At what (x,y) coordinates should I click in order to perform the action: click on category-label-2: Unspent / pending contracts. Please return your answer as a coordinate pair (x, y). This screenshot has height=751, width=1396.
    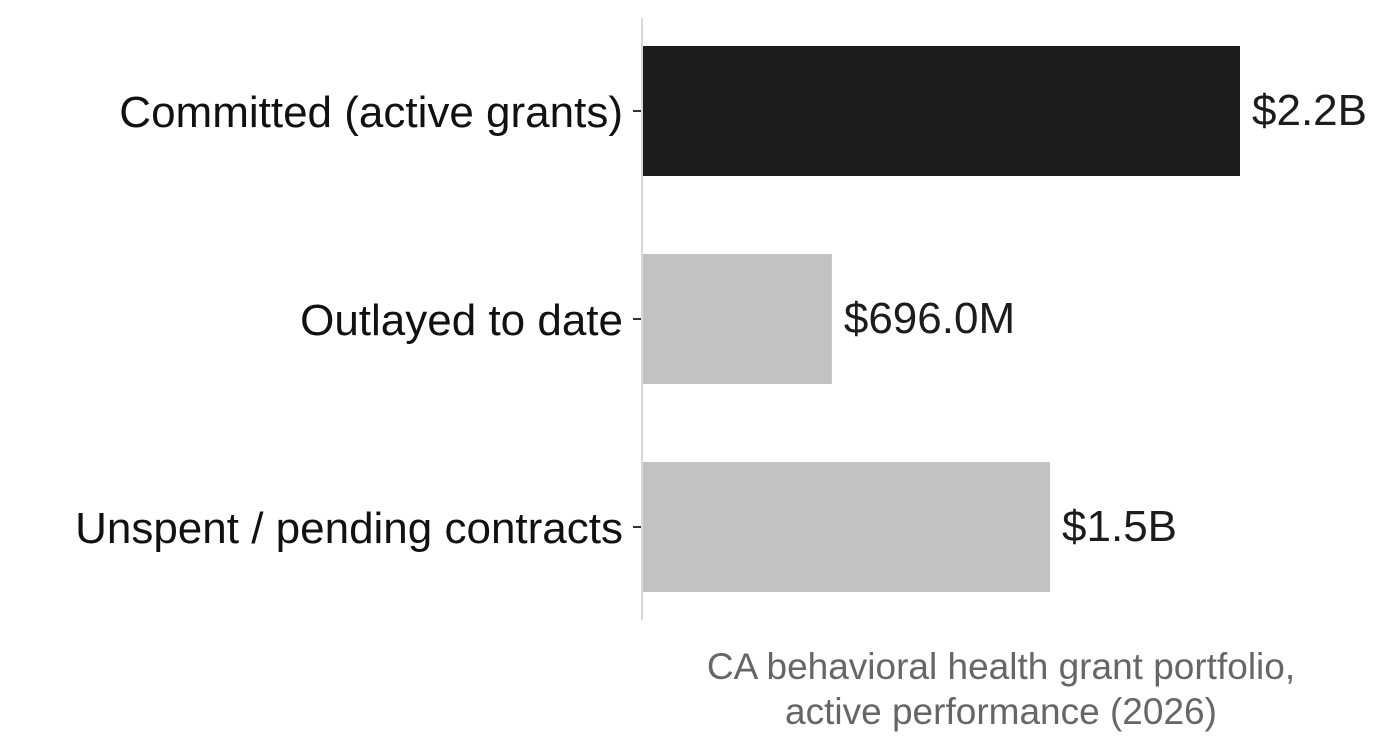
    Looking at the image, I should click on (349, 528).